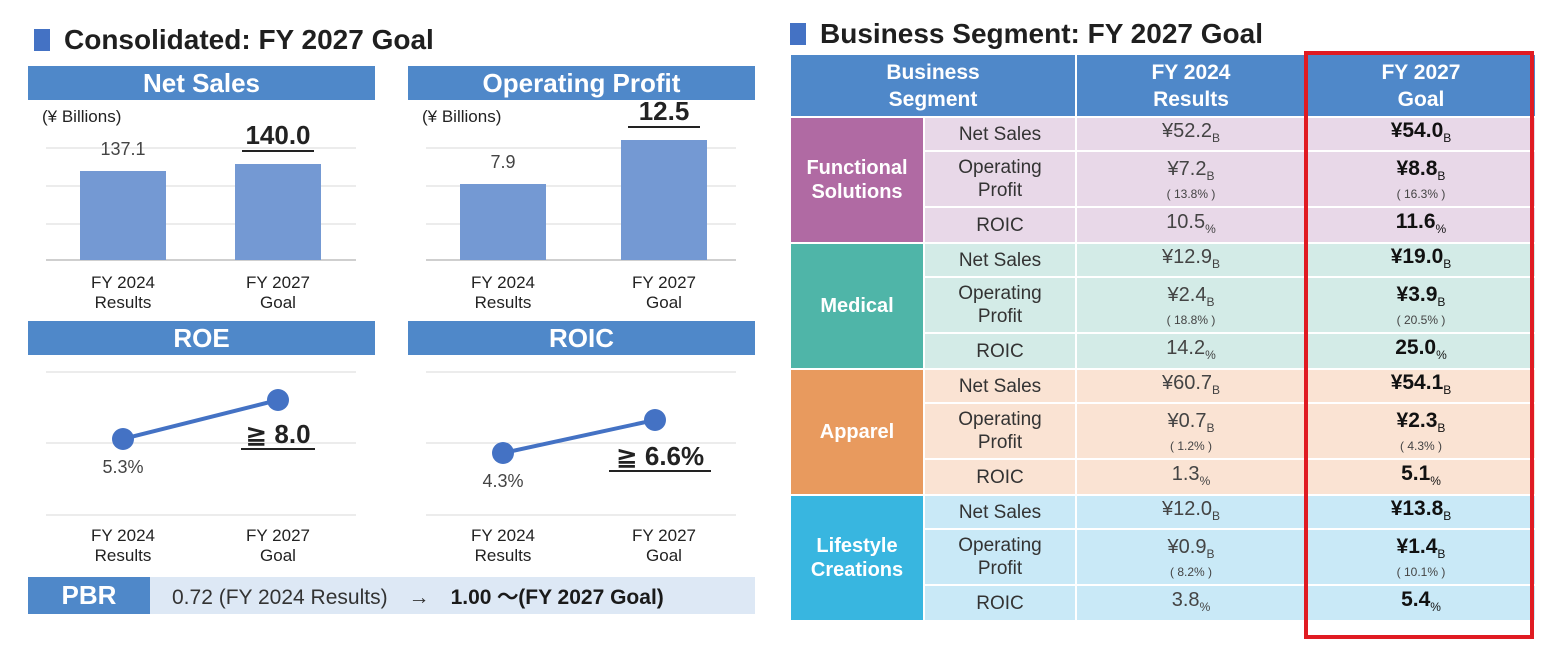  Describe the element at coordinates (857, 432) in the screenshot. I see `segment-name: Apparel` at that location.